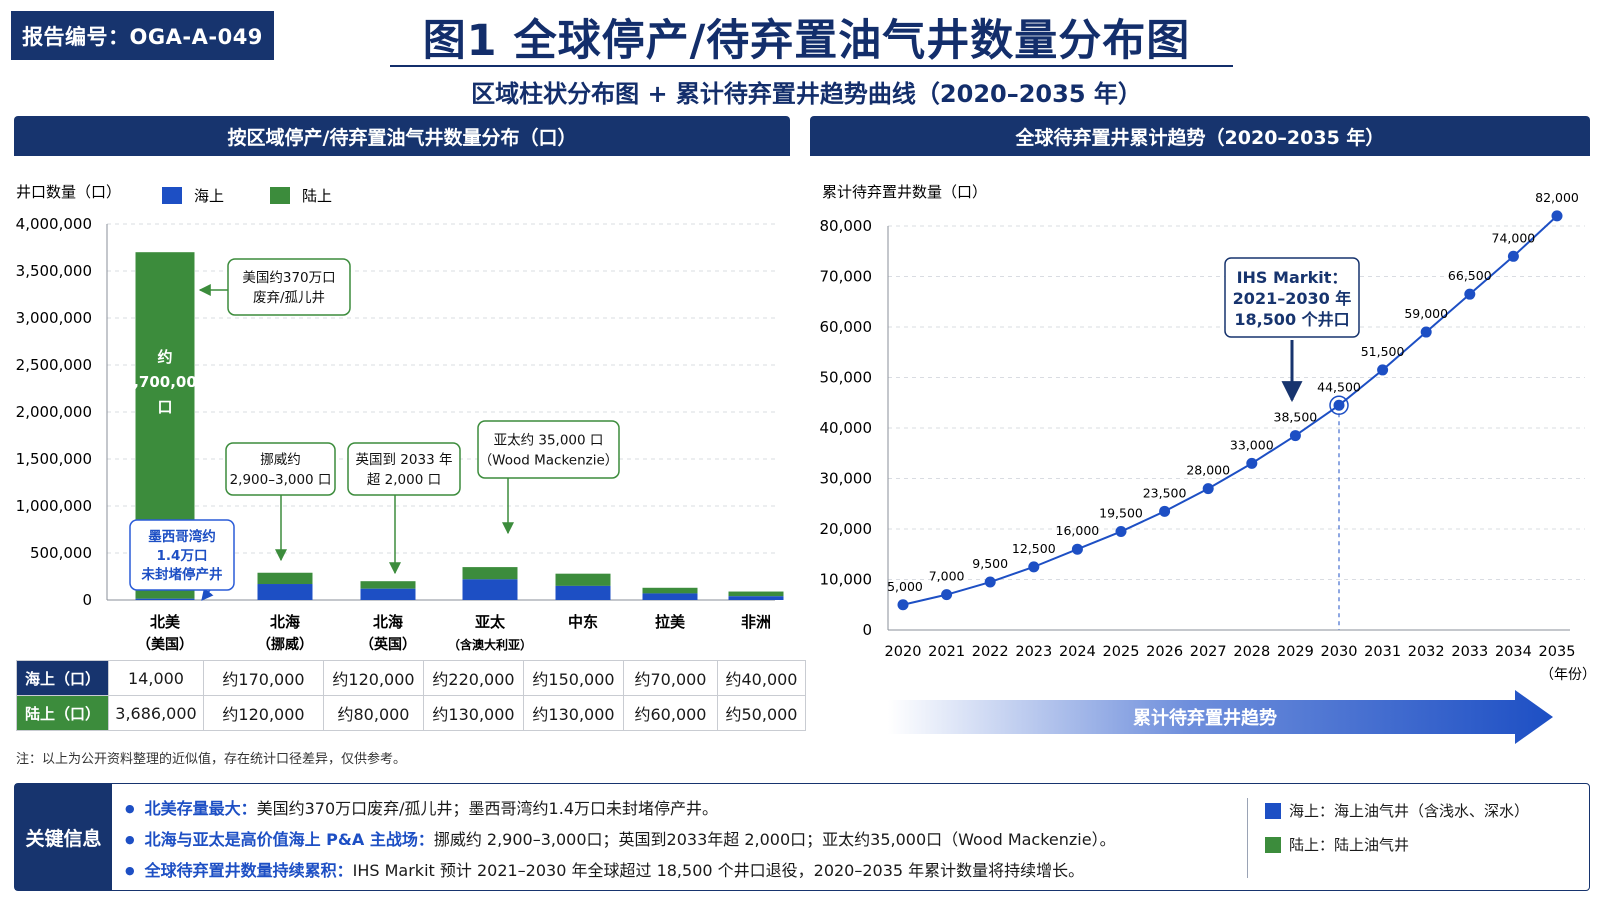 This screenshot has width=1600, height=900. What do you see at coordinates (761, 713) in the screenshot?
I see `table-cell: 约50,000` at bounding box center [761, 713].